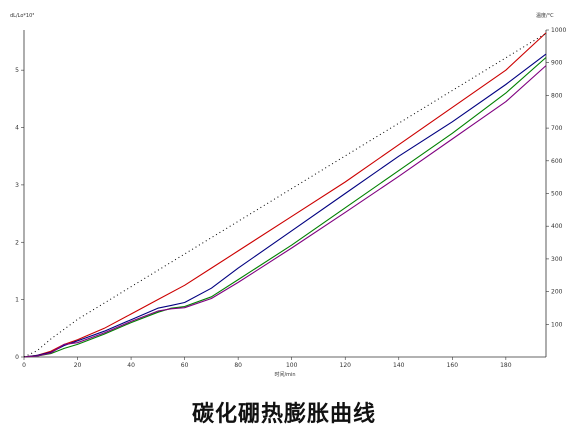 This screenshot has width=568, height=430. I want to click on y-right-tick-label: 800, so click(557, 95).